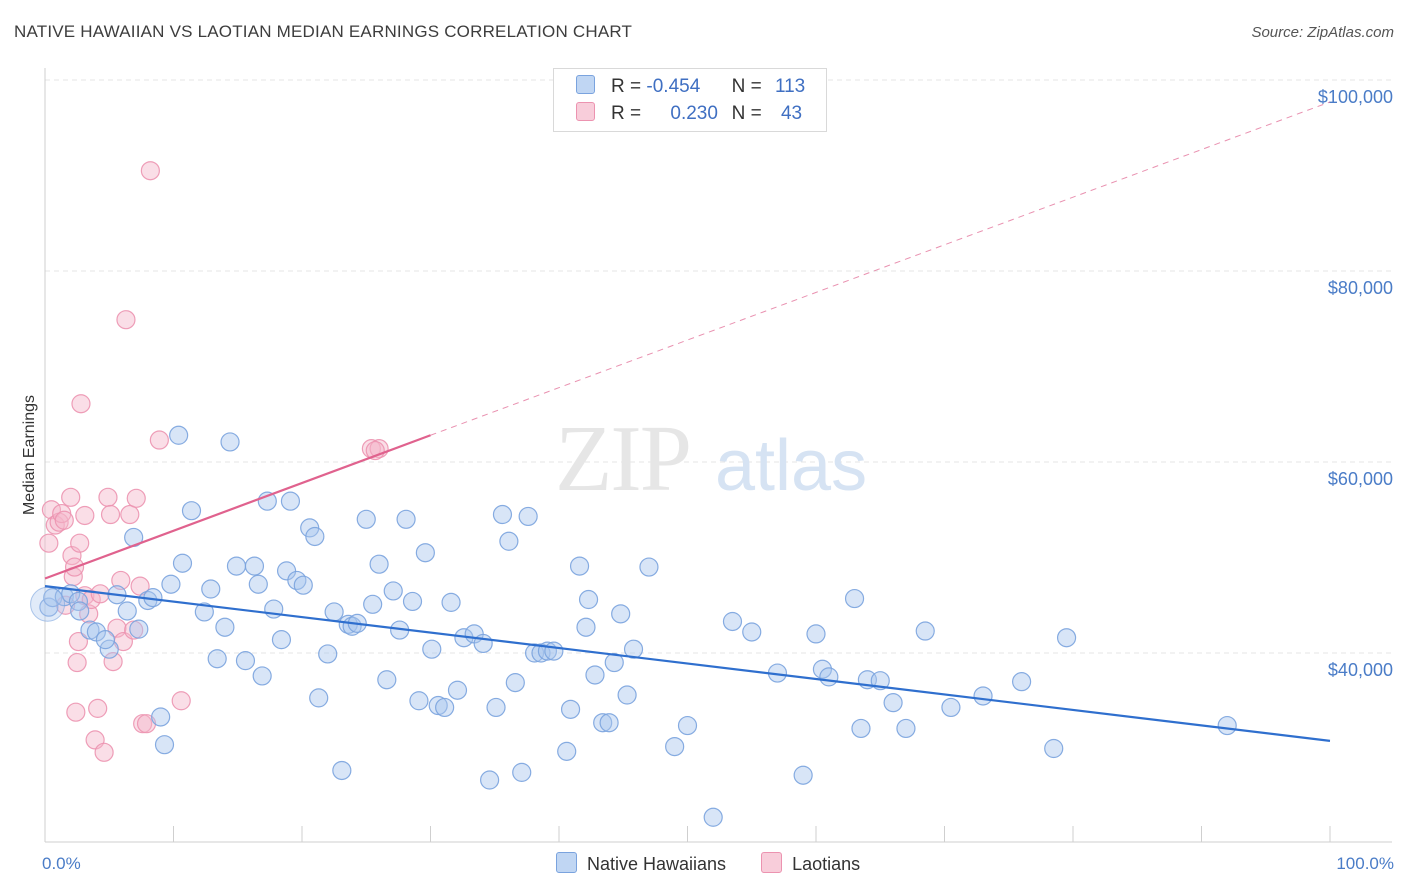  What do you see at coordinates (690, 100) in the screenshot?
I see `stats-legend: R = -0.454 N = 113 R = 0.230 N = 43` at bounding box center [690, 100].